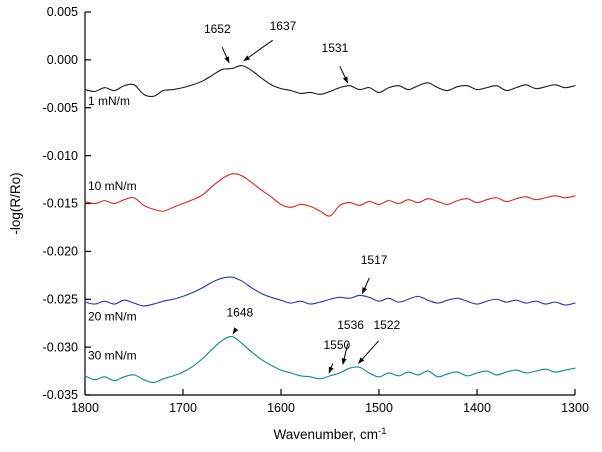 The width and height of the screenshot is (602, 452). Describe the element at coordinates (350, 325) in the screenshot. I see `peak-label-1536: 1536` at that location.